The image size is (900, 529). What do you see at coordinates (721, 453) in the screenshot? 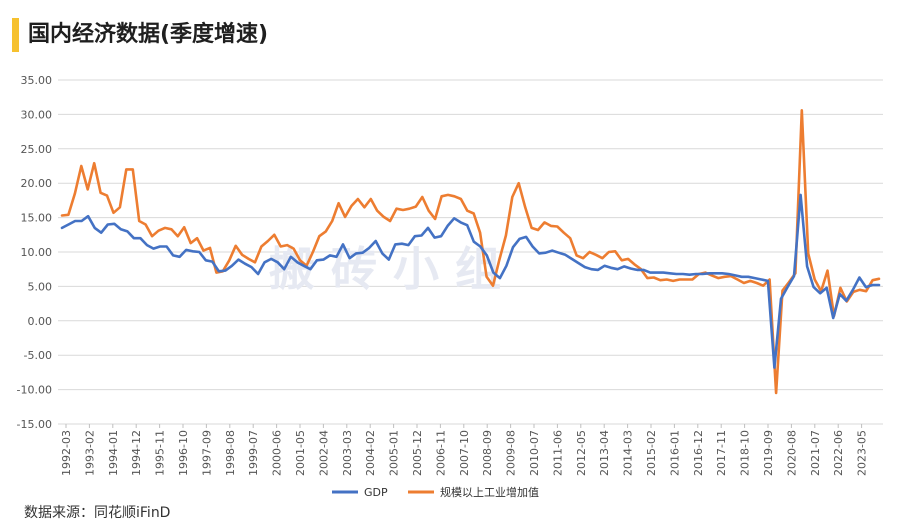
I see `x-tick-label: 2017-11` at bounding box center [721, 453].